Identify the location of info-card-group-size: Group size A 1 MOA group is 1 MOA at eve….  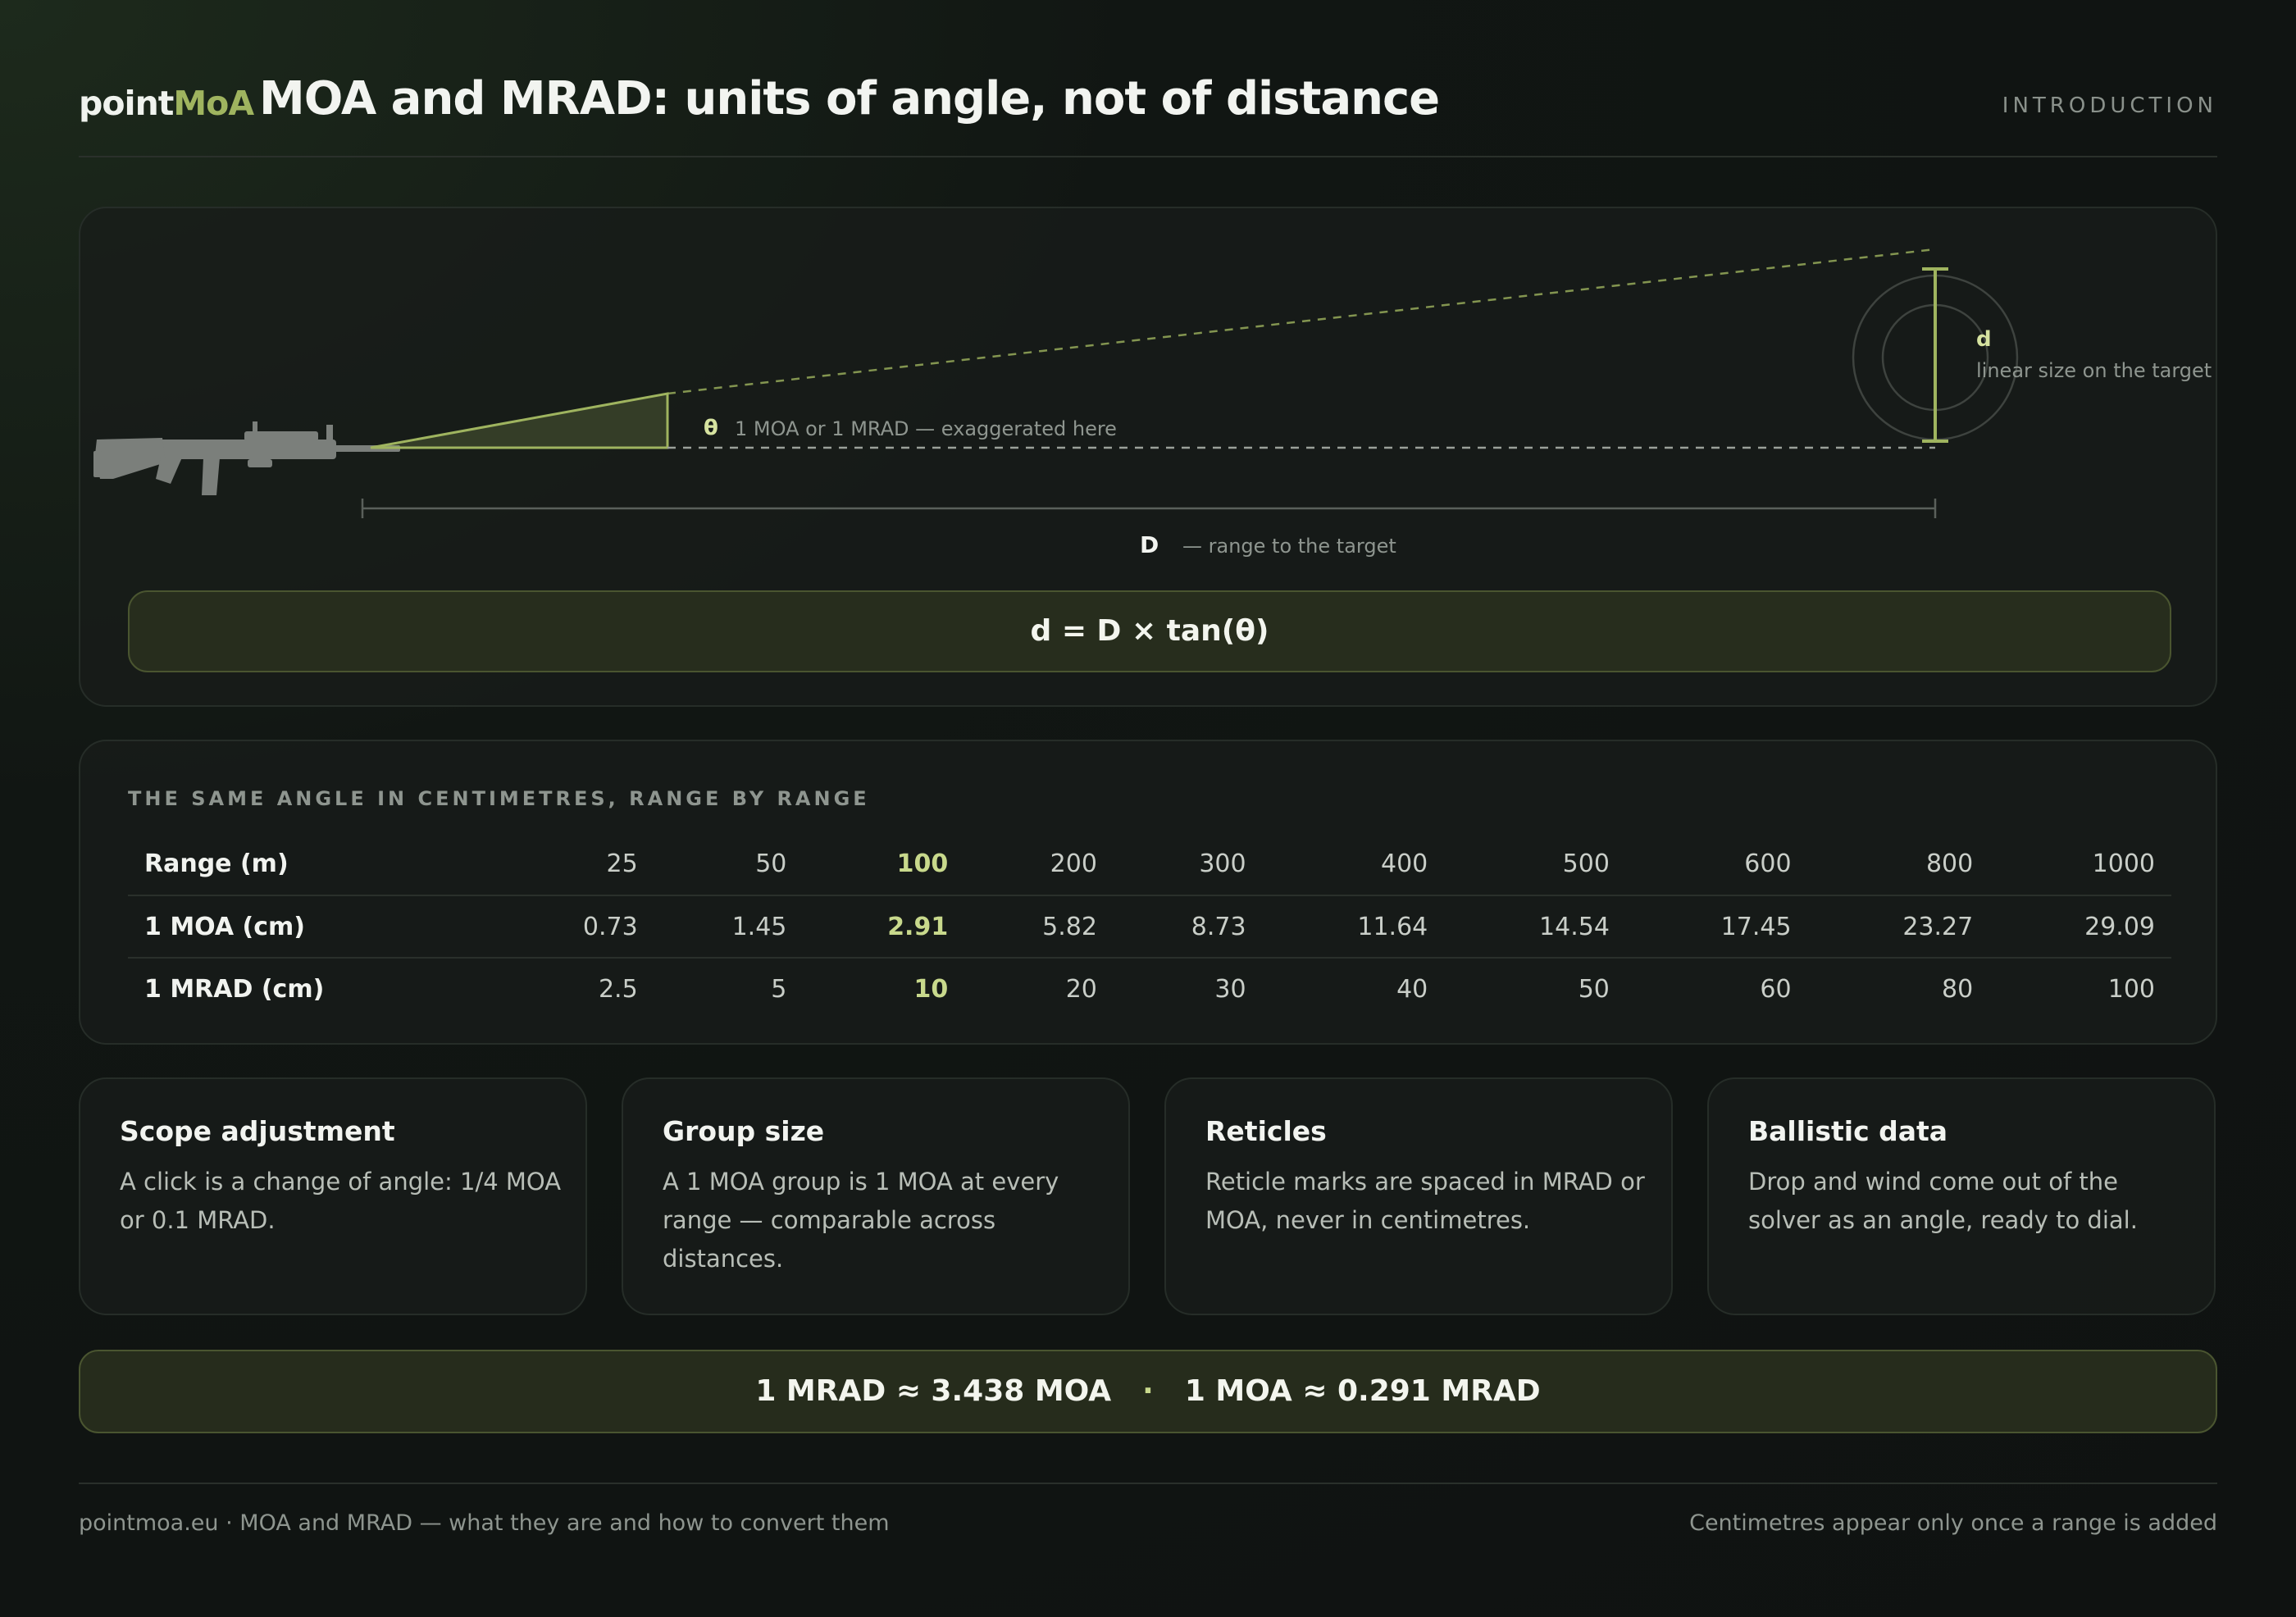
(876, 1196).